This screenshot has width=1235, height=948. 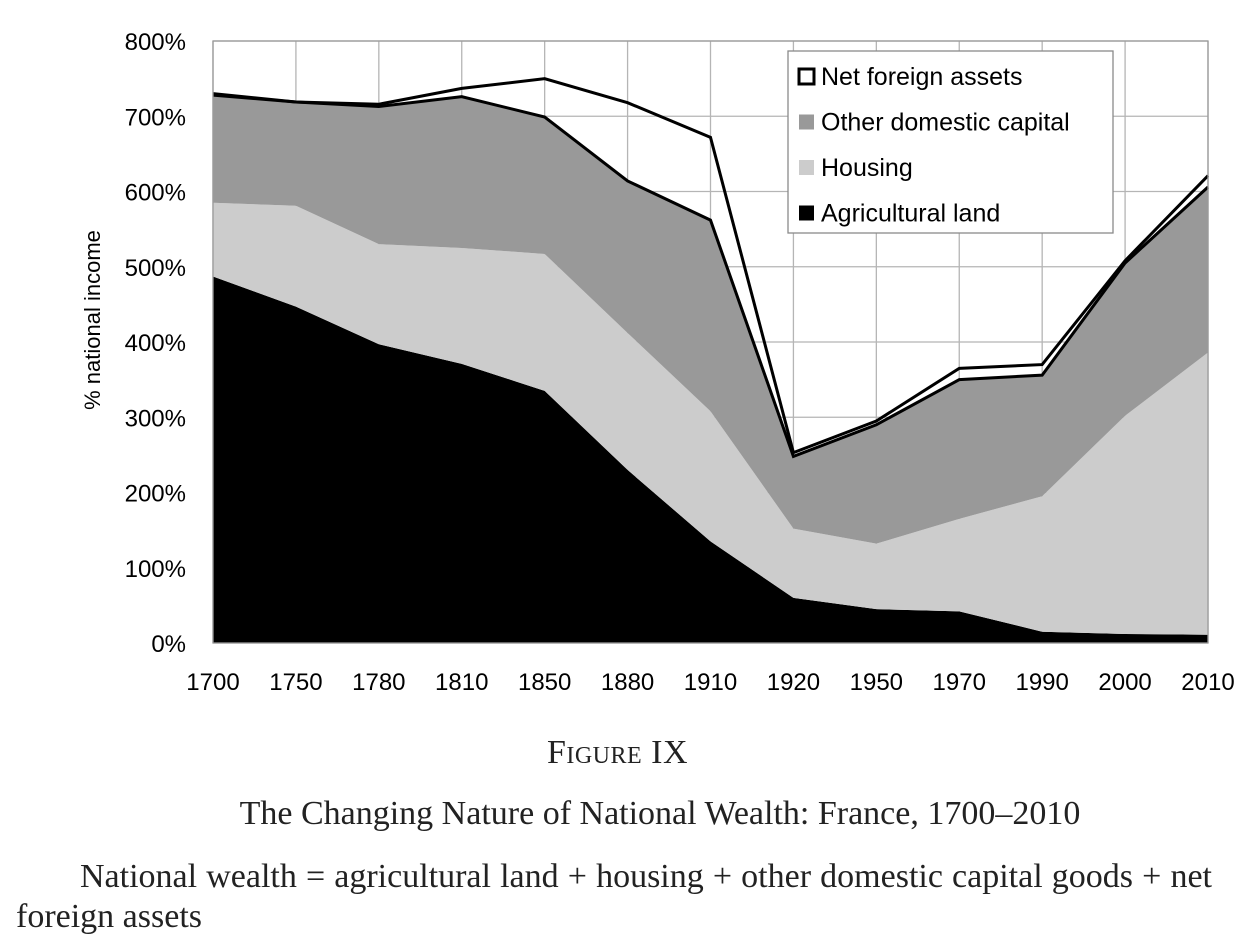 What do you see at coordinates (945, 123) in the screenshot?
I see `legend-label: Other domestic capital` at bounding box center [945, 123].